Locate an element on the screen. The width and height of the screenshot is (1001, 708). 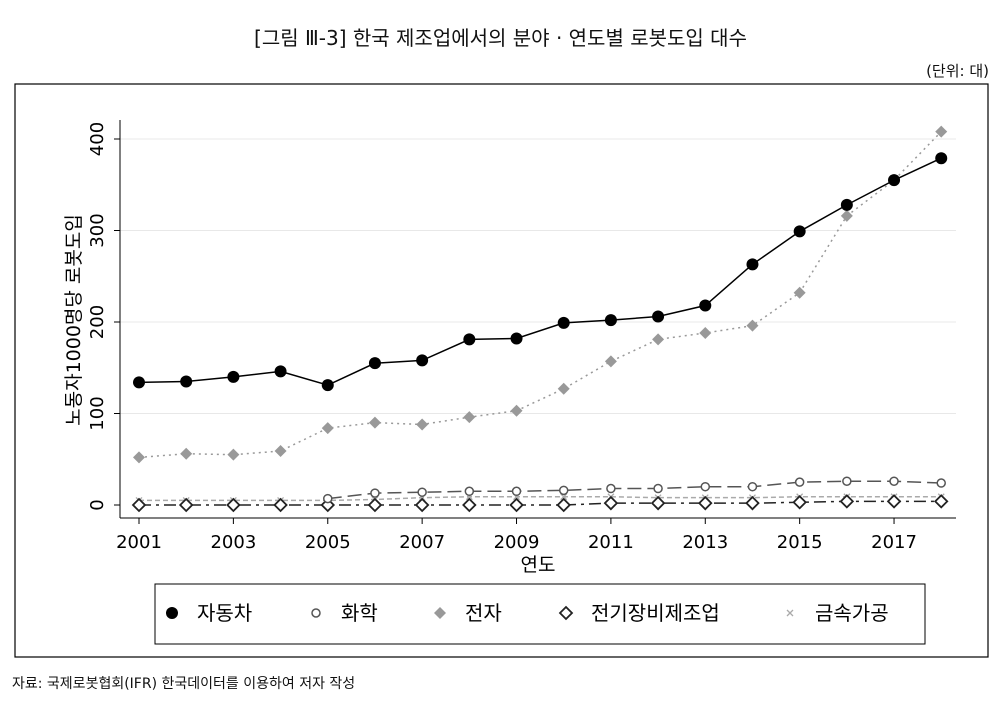
chart-title: [그림 Ⅲ-3] 한국 제조업에서의 분야 · 연도별 로봇도입 대수 is located at coordinates (500, 38).